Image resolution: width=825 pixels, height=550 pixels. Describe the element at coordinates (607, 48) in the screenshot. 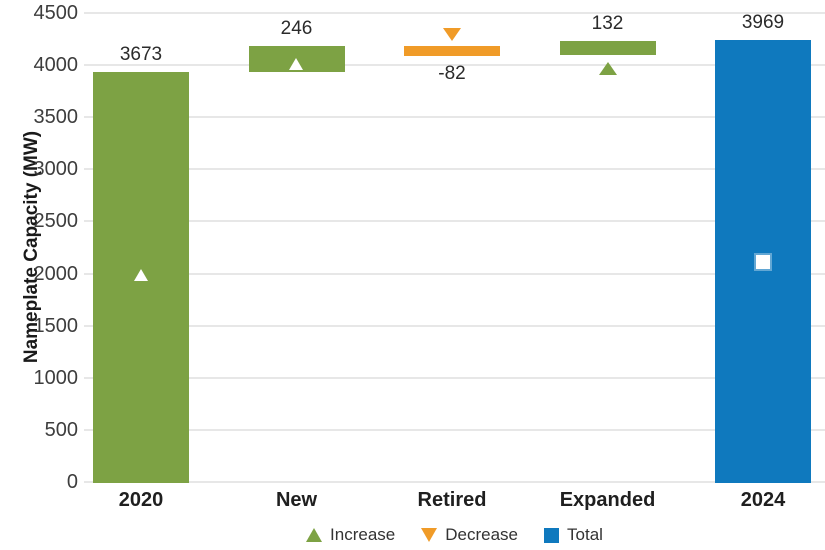

I see `bar-expanded` at that location.